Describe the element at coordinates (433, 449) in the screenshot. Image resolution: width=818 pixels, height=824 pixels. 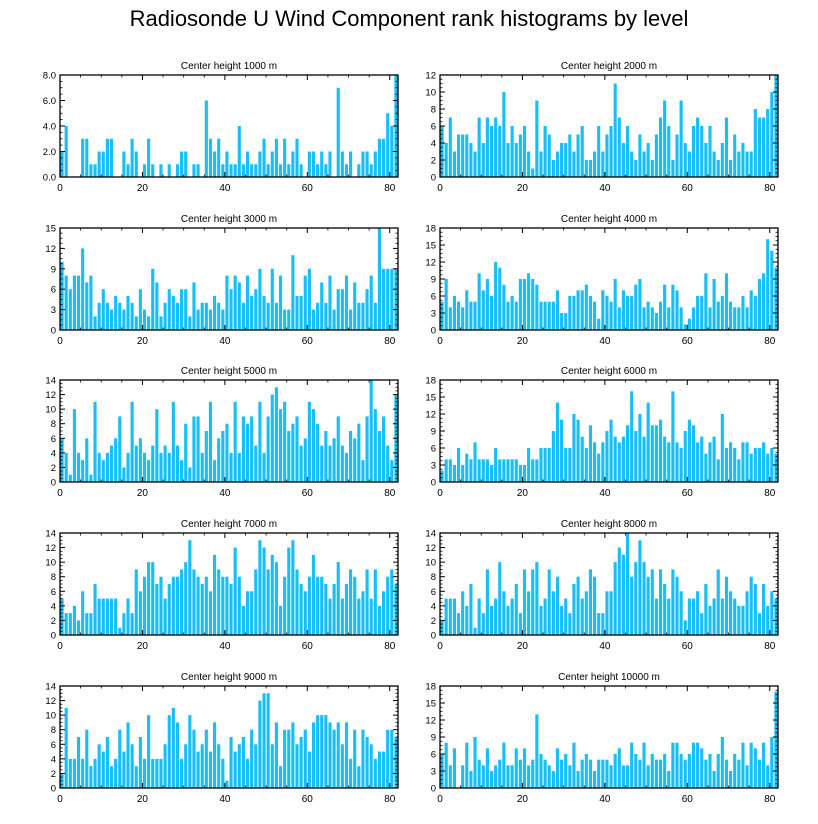
I see `y-tick-label: 6` at that location.